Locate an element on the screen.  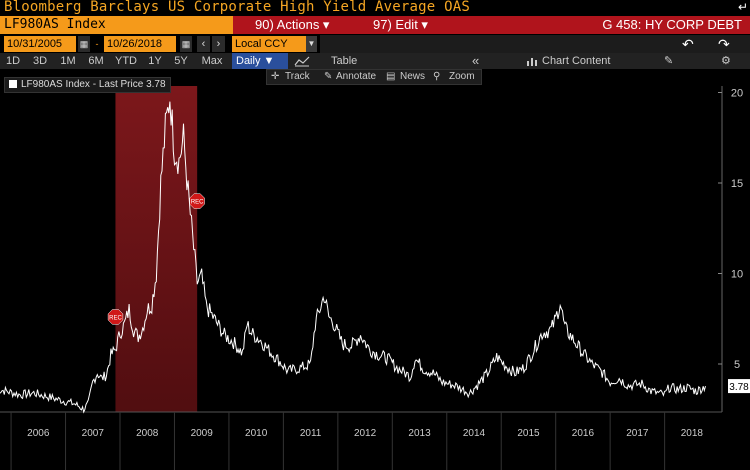
x-tick-label-2007: 2007 is located at coordinates (93, 433).